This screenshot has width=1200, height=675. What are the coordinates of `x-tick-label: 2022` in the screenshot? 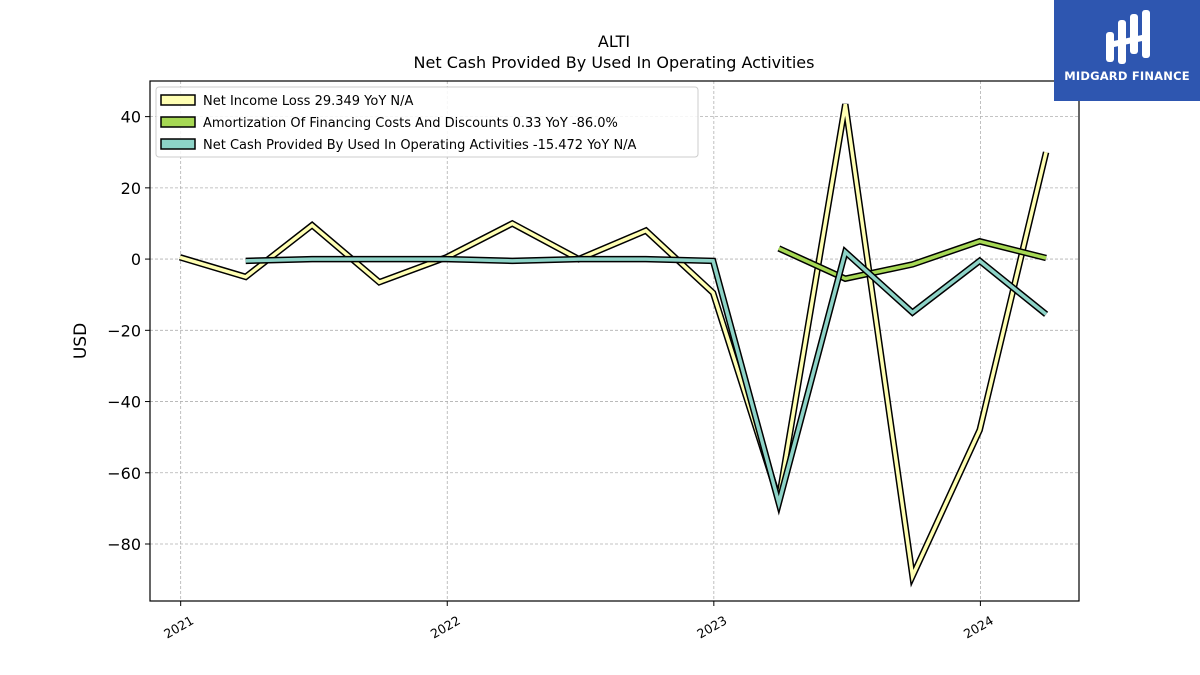 It's located at (445, 627).